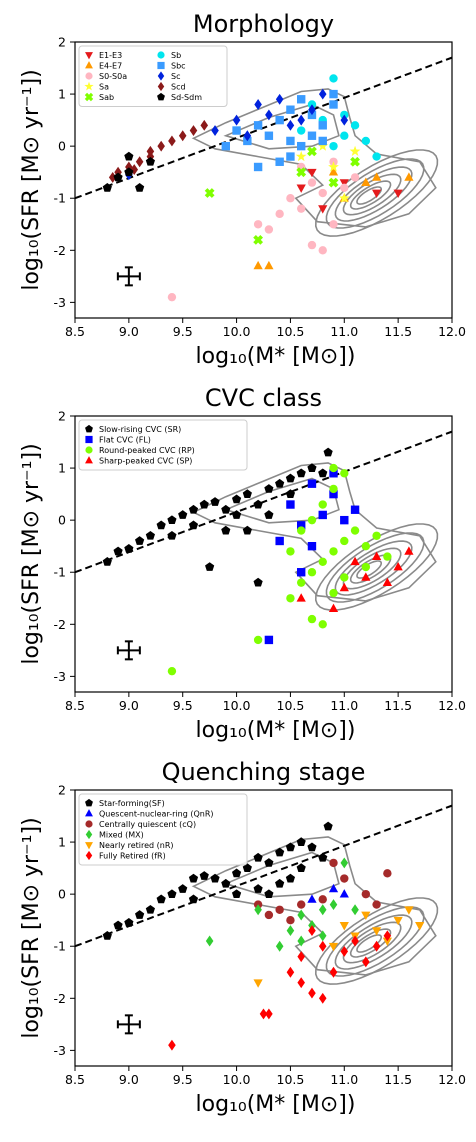  I want to click on x-tick-label: 10.5, so click(291, 1079).